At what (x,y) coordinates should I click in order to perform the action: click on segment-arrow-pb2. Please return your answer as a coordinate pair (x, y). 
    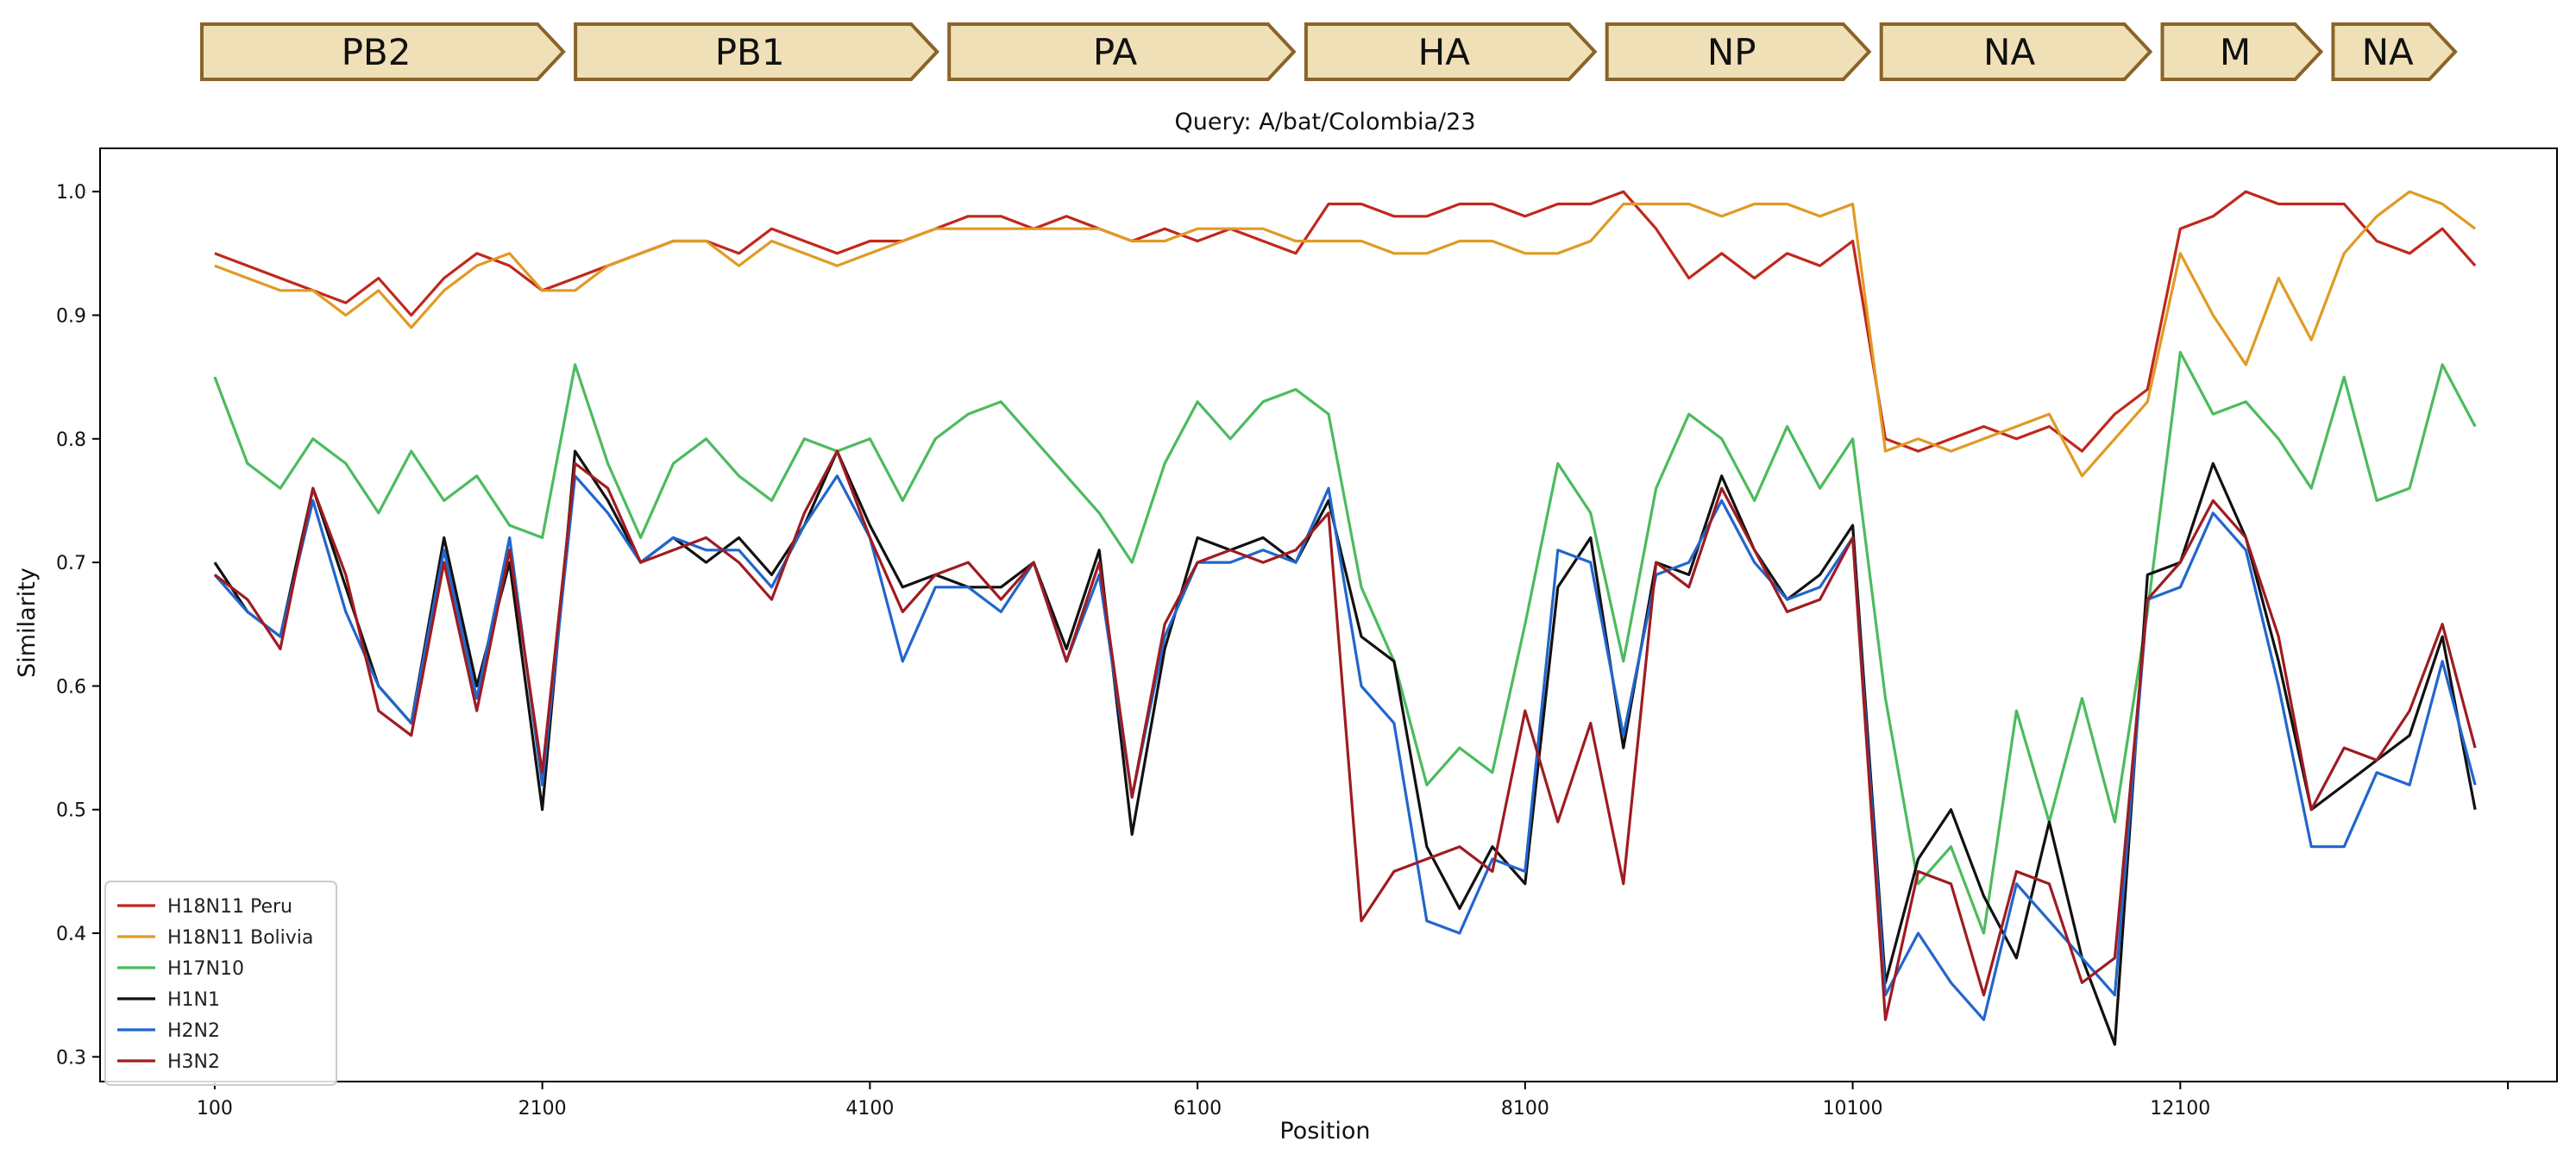
    Looking at the image, I should click on (383, 51).